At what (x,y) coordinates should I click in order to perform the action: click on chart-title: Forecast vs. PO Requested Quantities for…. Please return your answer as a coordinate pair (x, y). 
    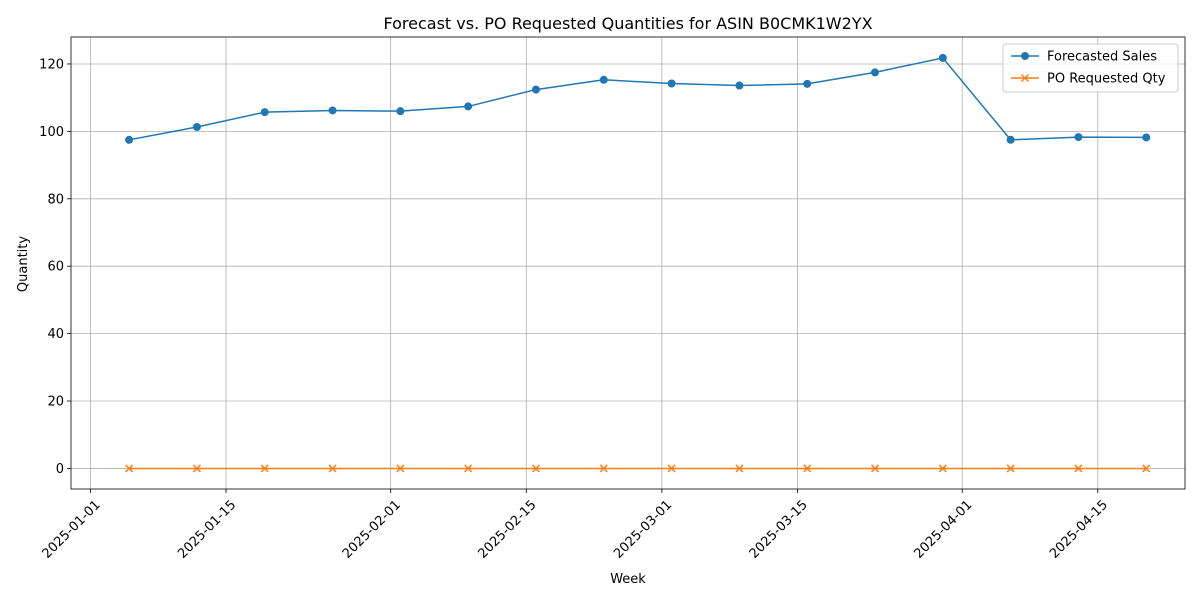
    Looking at the image, I should click on (627, 23).